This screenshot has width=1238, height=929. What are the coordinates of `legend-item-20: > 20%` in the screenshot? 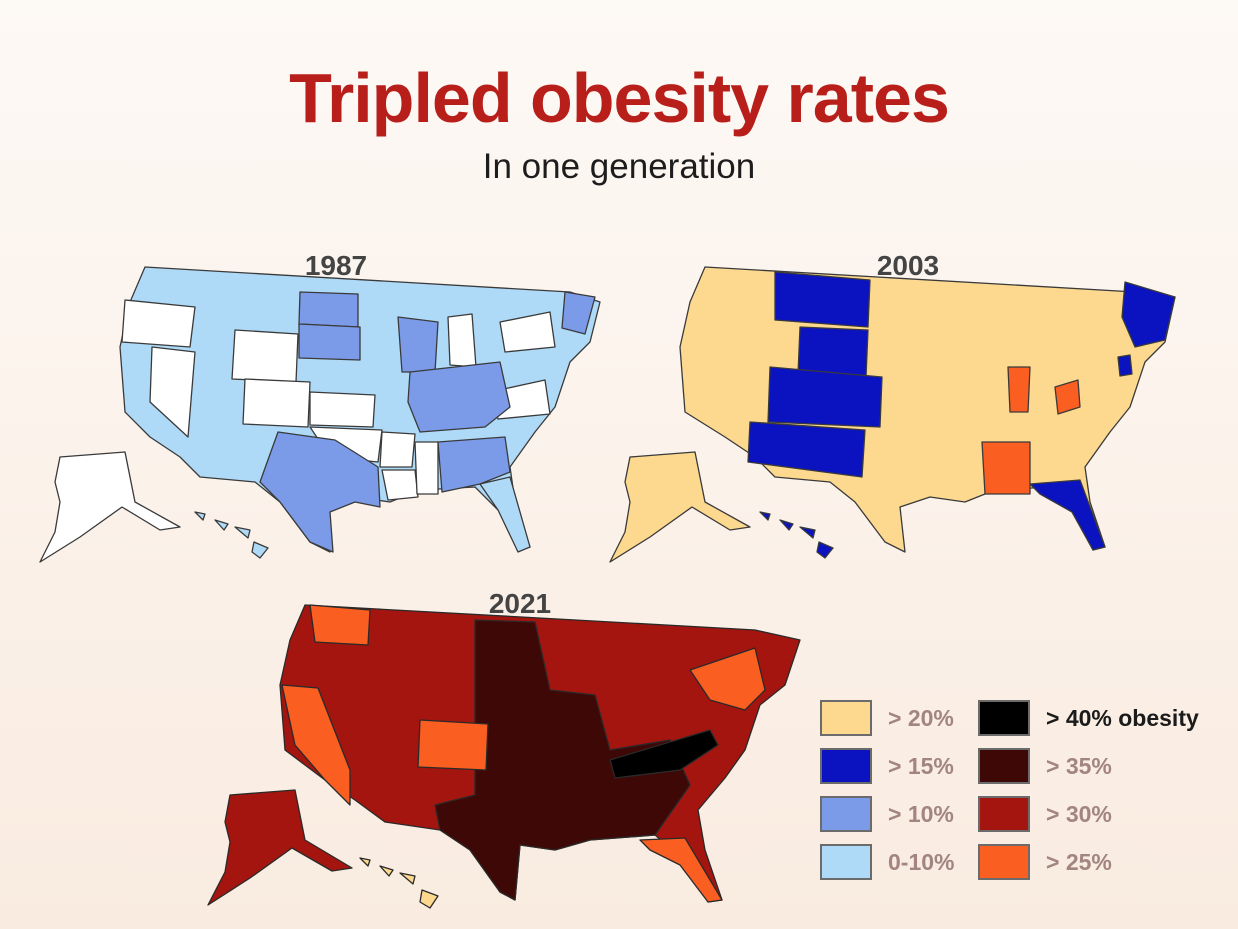 It's located at (887, 718).